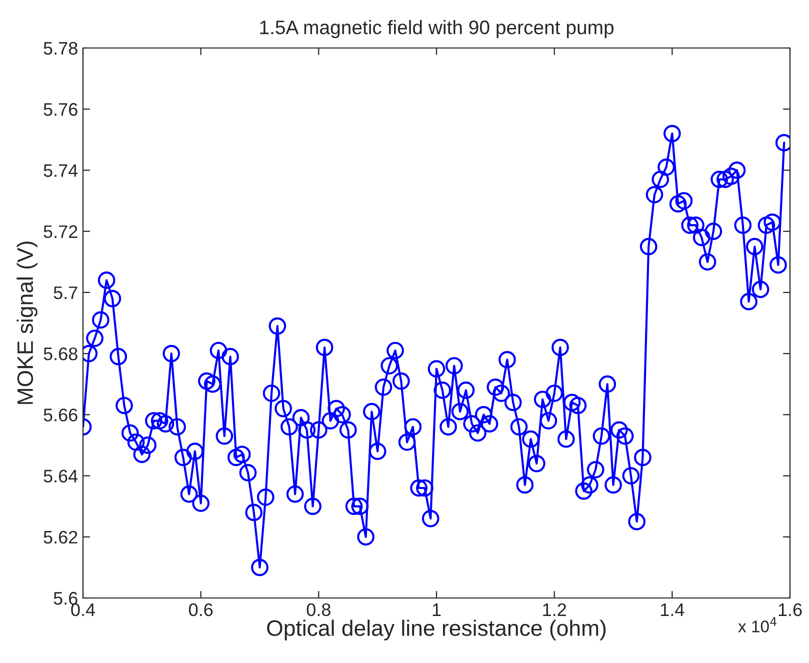 The height and width of the screenshot is (663, 809). I want to click on x-tick-label: 0.4, so click(83, 609).